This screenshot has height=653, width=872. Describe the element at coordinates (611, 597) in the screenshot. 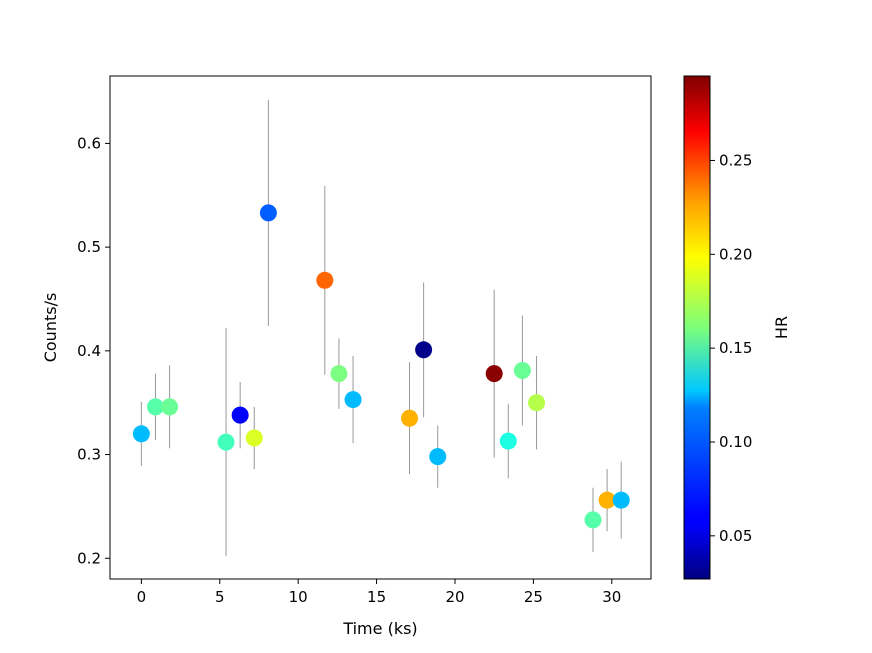

I see `x-tick-label: 30` at that location.